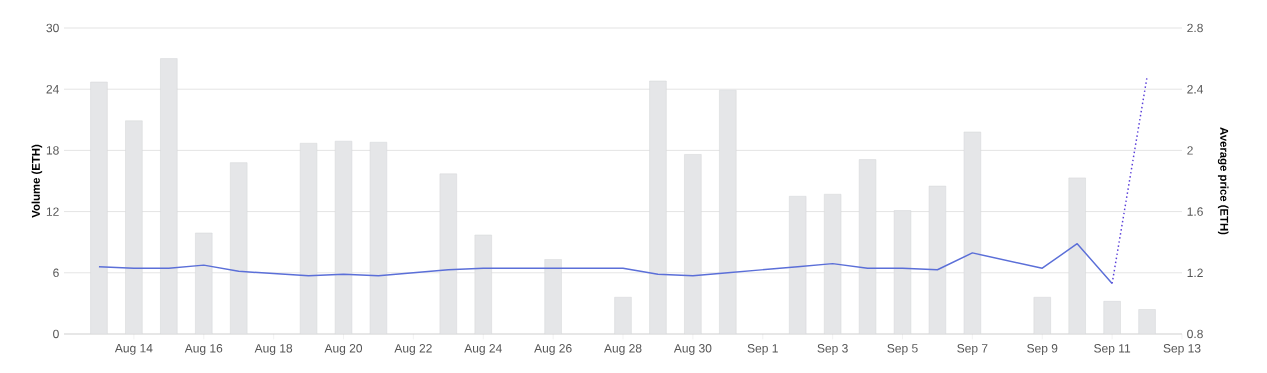  I want to click on x-tick-label: Aug 24, so click(483, 349).